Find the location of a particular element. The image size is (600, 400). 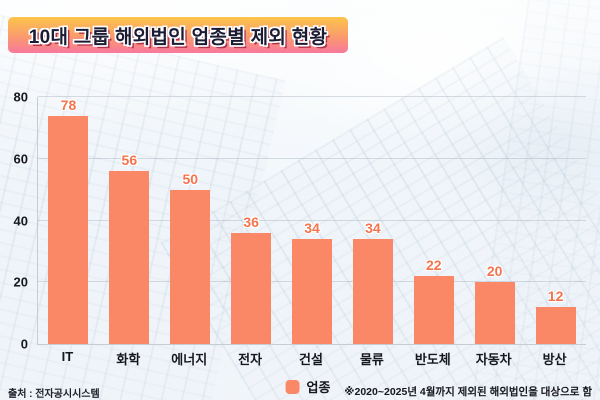

bar-column-에너지: 50 is located at coordinates (190, 220).